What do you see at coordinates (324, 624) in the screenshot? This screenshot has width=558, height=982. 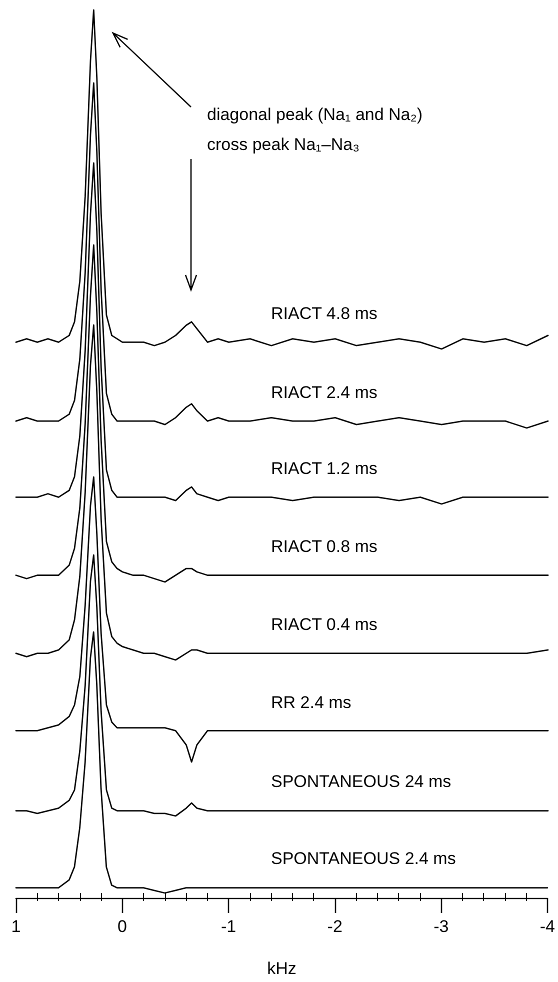 I see `series-label: RIACT 0.4 ms` at bounding box center [324, 624].